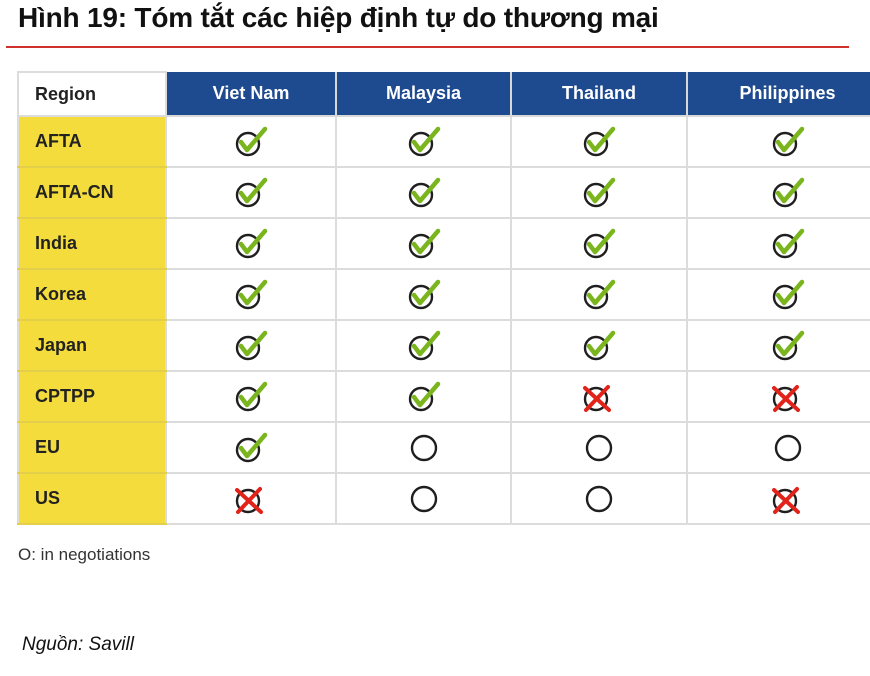 The height and width of the screenshot is (676, 870). What do you see at coordinates (92, 498) in the screenshot?
I see `row-label: US` at bounding box center [92, 498].